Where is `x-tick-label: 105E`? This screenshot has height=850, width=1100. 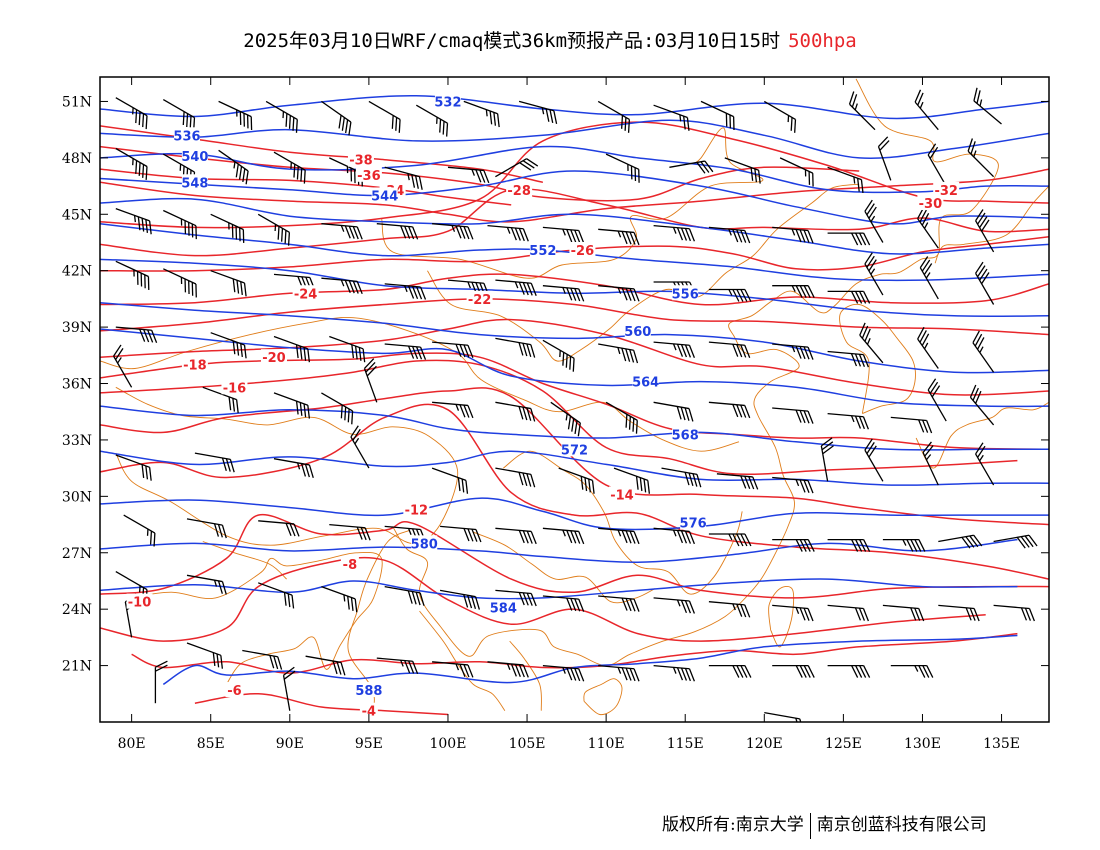 x-tick-label: 105E is located at coordinates (527, 744).